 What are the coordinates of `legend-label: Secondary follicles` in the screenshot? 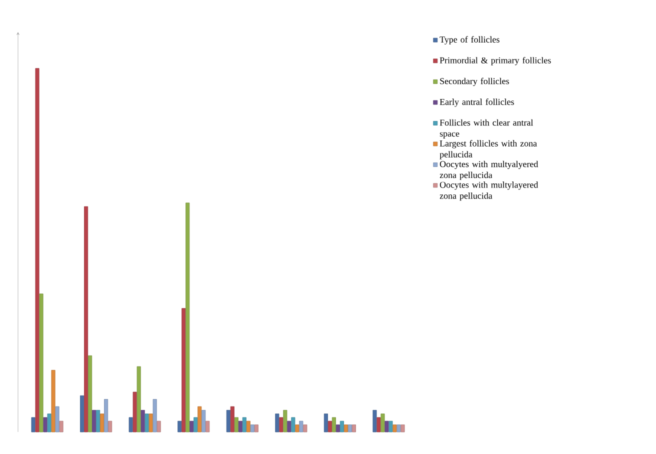 It's located at (474, 82).